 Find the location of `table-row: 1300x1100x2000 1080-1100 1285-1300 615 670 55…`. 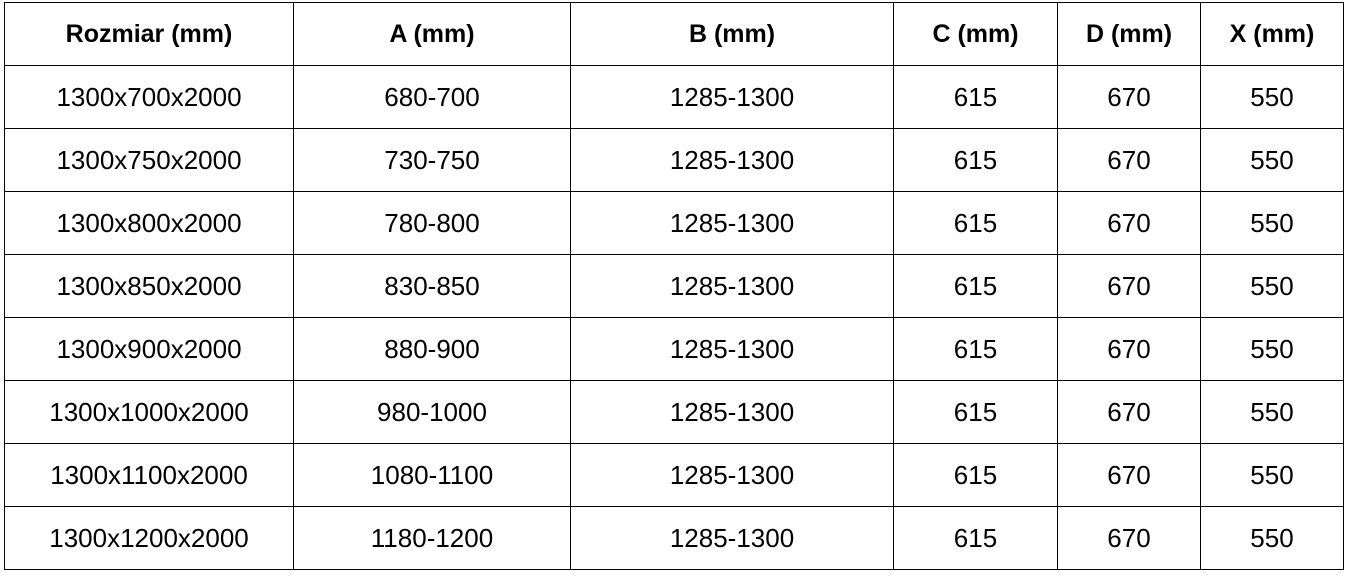

table-row: 1300x1100x2000 1080-1100 1285-1300 615 670 55… is located at coordinates (674, 475).